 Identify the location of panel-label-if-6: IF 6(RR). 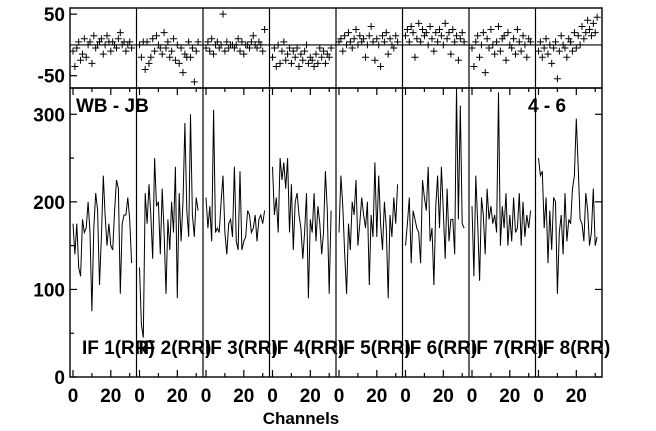
(441, 348).